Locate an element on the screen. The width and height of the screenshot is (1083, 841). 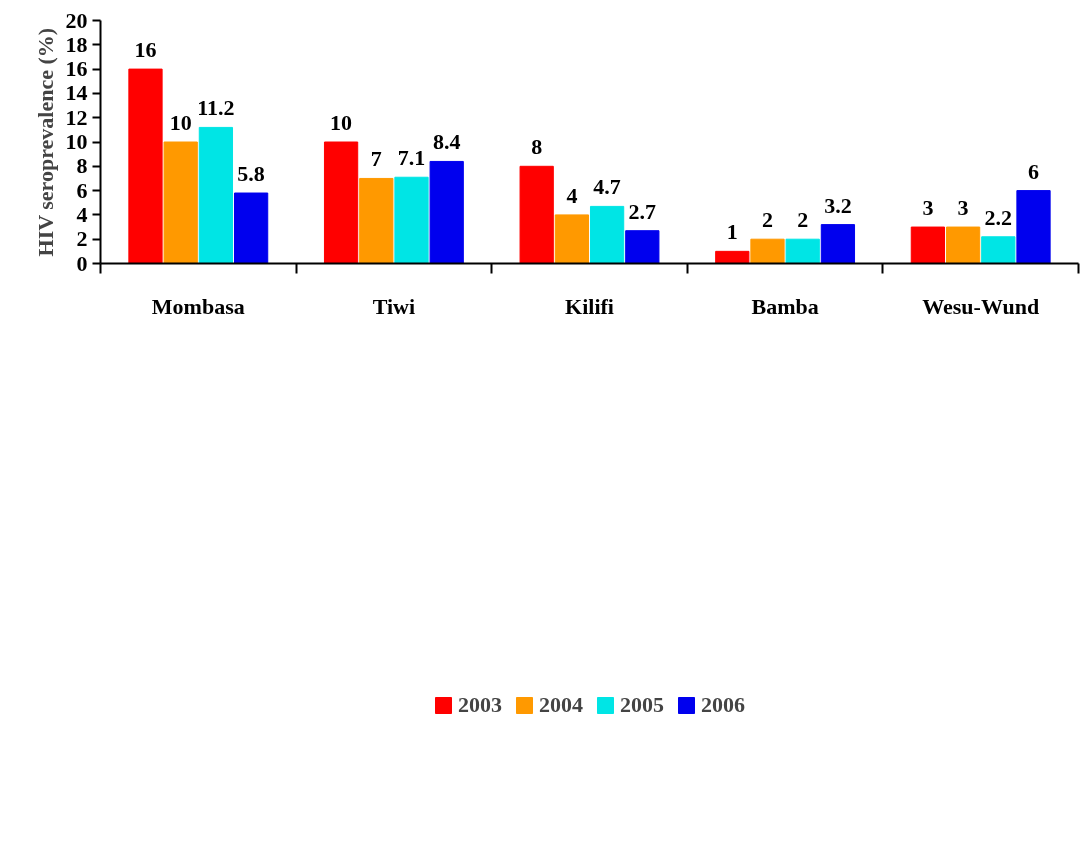
y-tick-label: 10 is located at coordinates (76, 141).